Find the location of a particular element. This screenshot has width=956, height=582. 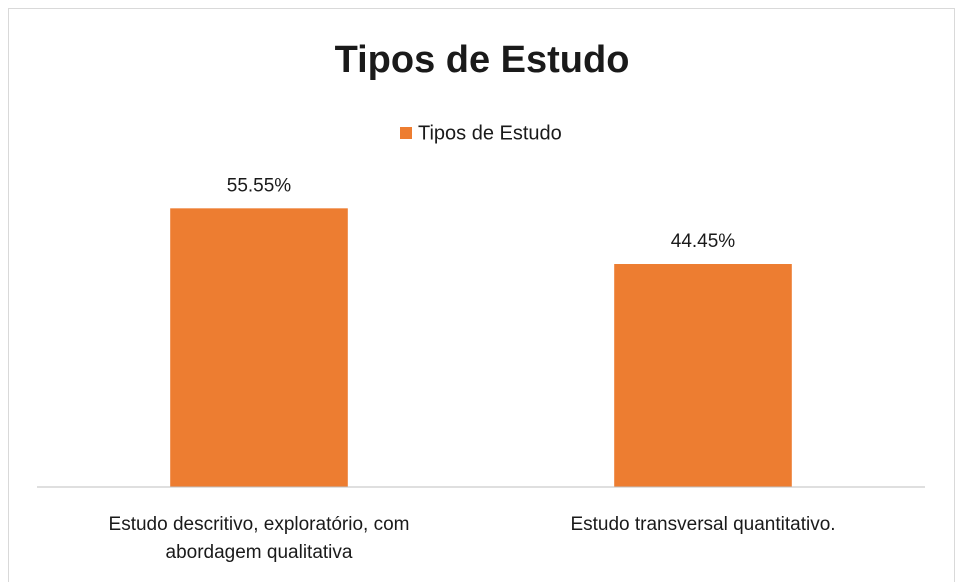

chart-title: Tipos de Estudo is located at coordinates (482, 60).